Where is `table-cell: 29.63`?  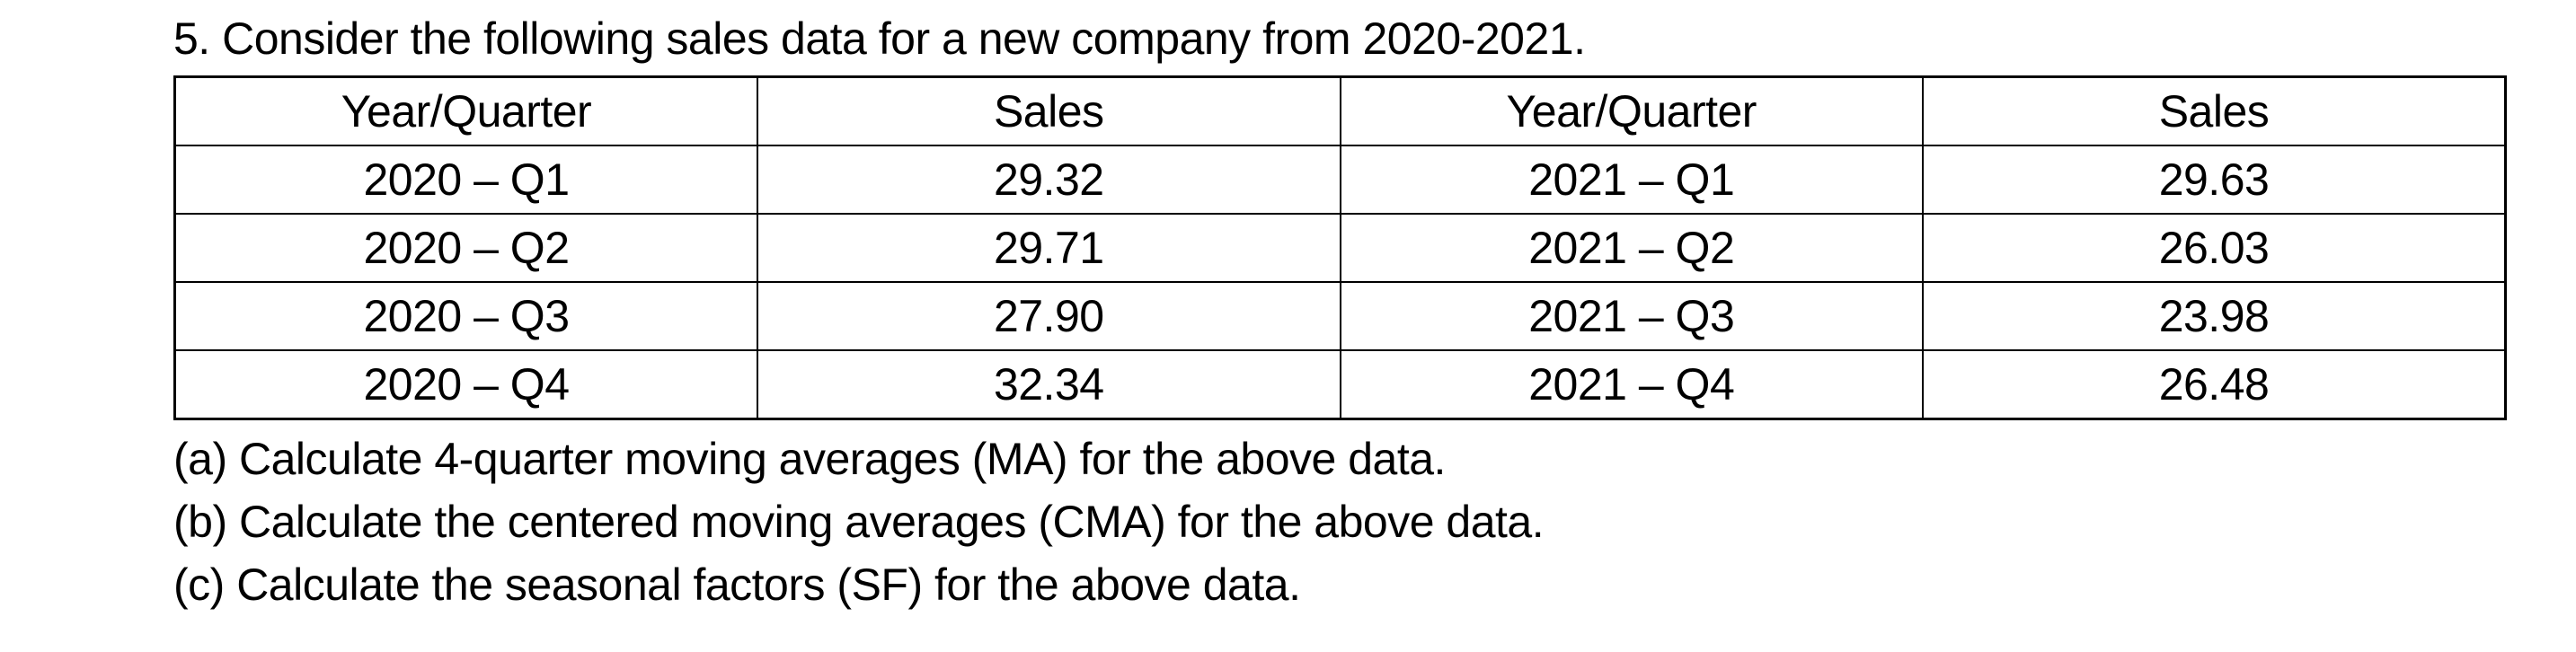 table-cell: 29.63 is located at coordinates (2214, 180).